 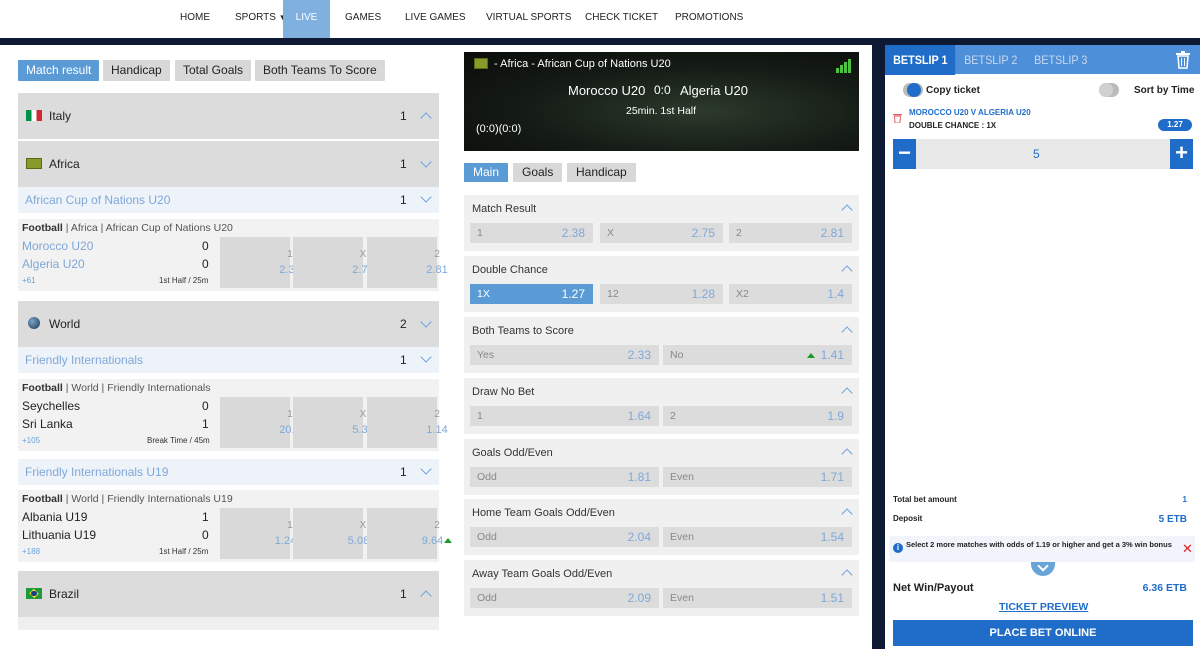 I want to click on odd-button: 1 20.6, so click(x=260, y=422).